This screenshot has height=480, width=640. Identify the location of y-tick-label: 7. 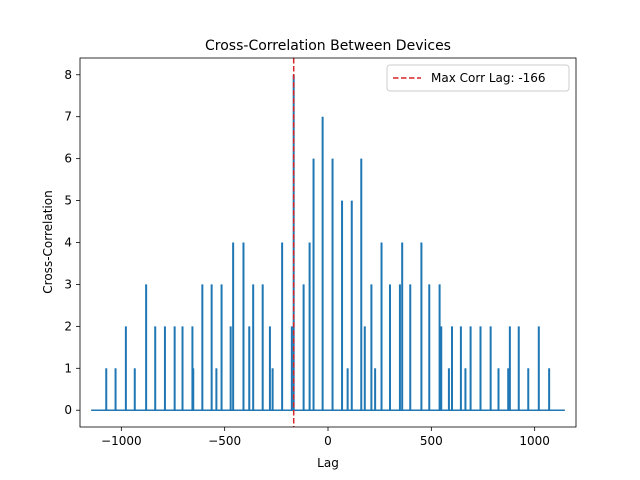
(68, 117).